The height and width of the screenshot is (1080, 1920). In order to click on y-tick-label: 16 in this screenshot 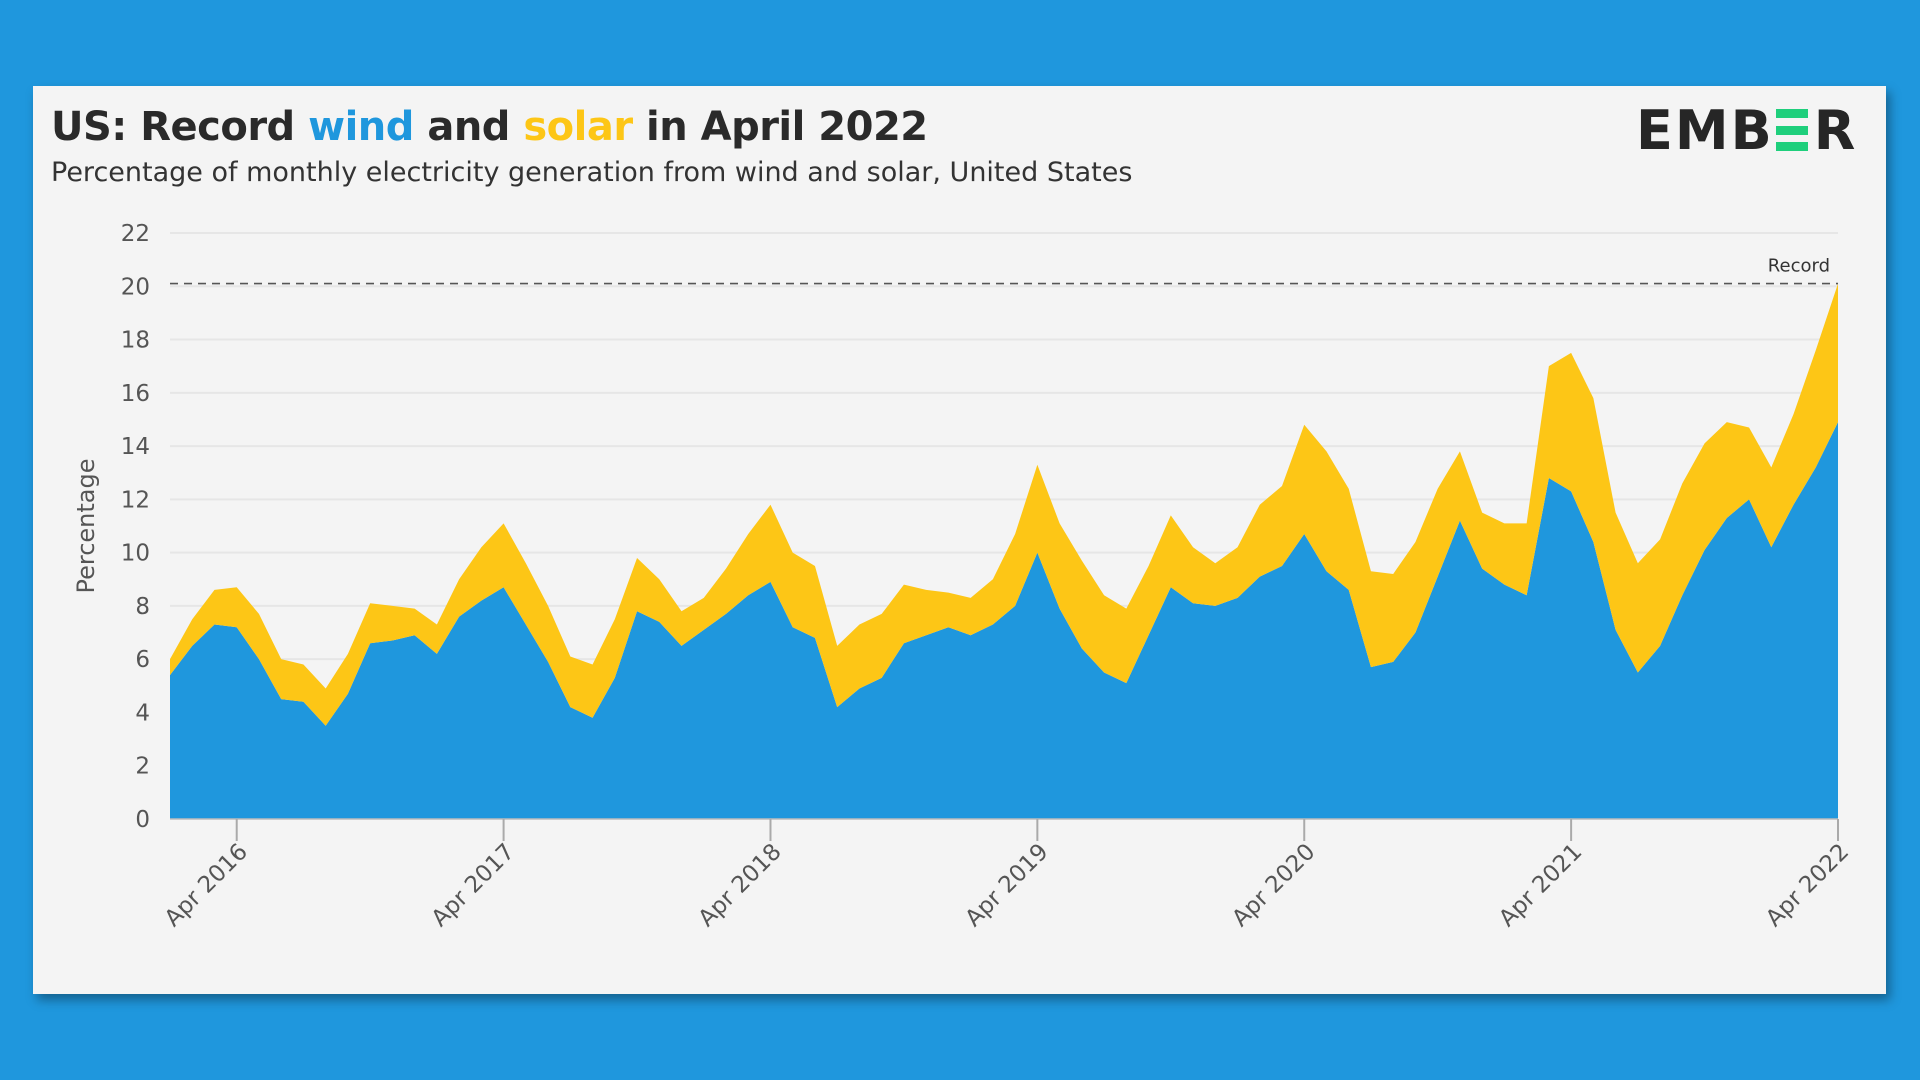, I will do `click(135, 394)`.